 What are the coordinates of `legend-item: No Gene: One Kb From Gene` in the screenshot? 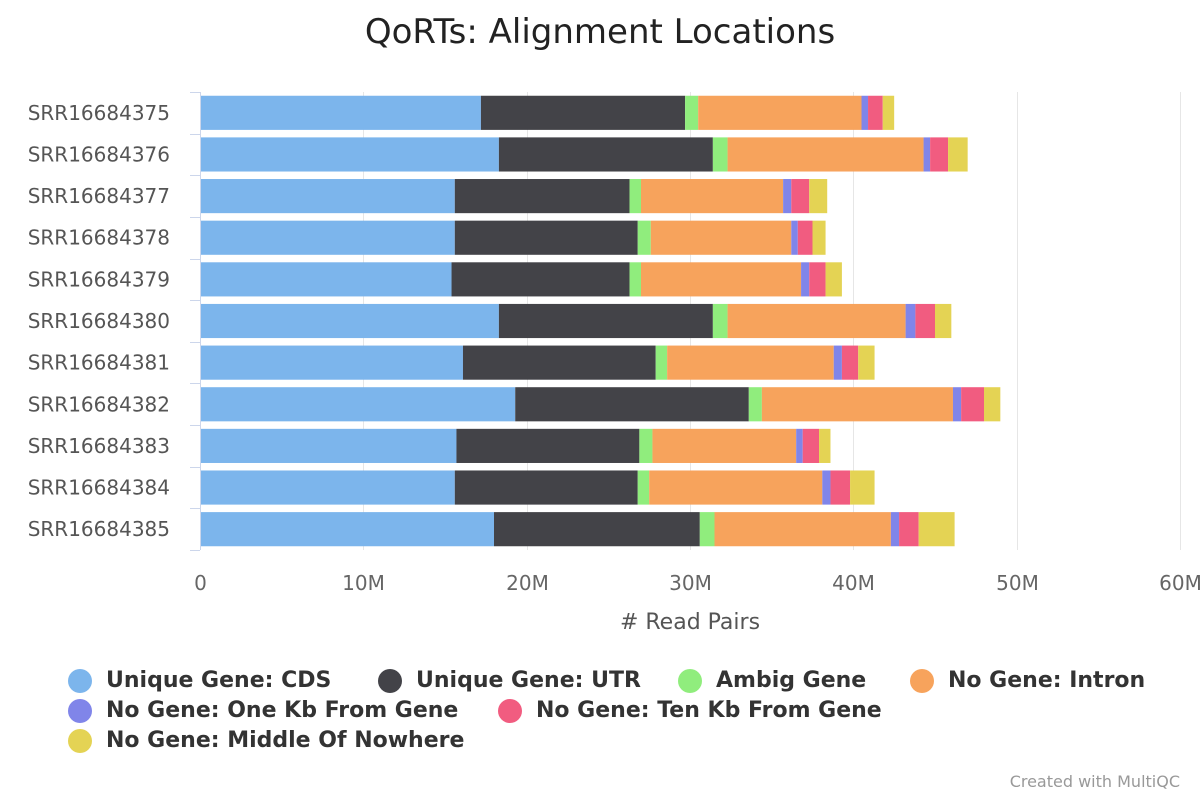 It's located at (263, 710).